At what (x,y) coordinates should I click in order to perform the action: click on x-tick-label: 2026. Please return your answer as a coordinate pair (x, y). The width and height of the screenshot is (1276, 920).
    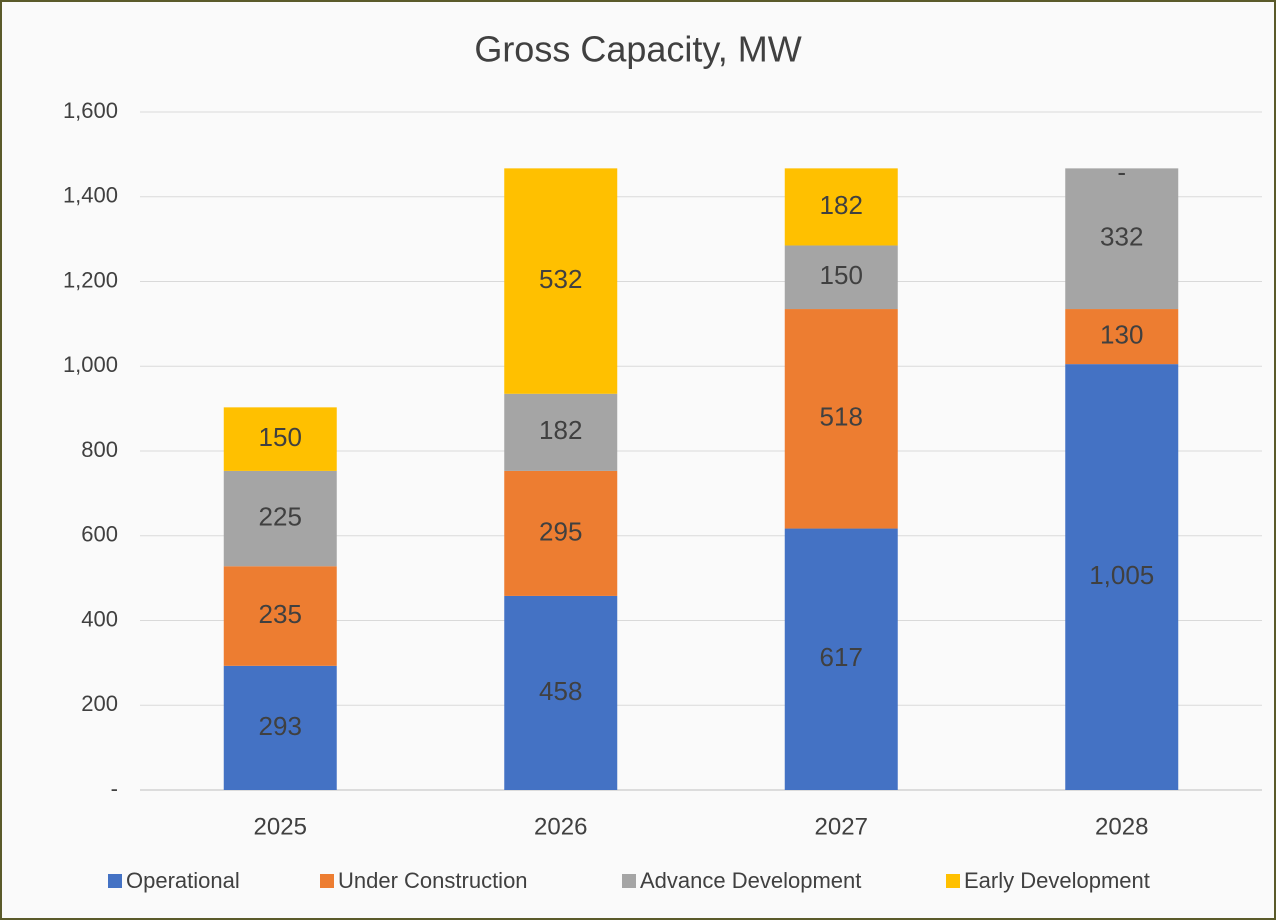
    Looking at the image, I should click on (560, 826).